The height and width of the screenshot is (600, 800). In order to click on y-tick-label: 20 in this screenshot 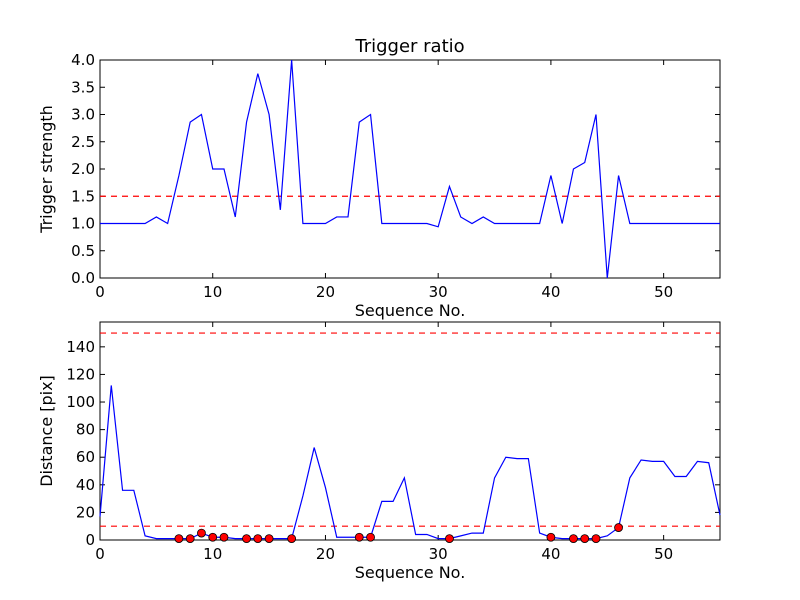, I will do `click(85, 512)`.